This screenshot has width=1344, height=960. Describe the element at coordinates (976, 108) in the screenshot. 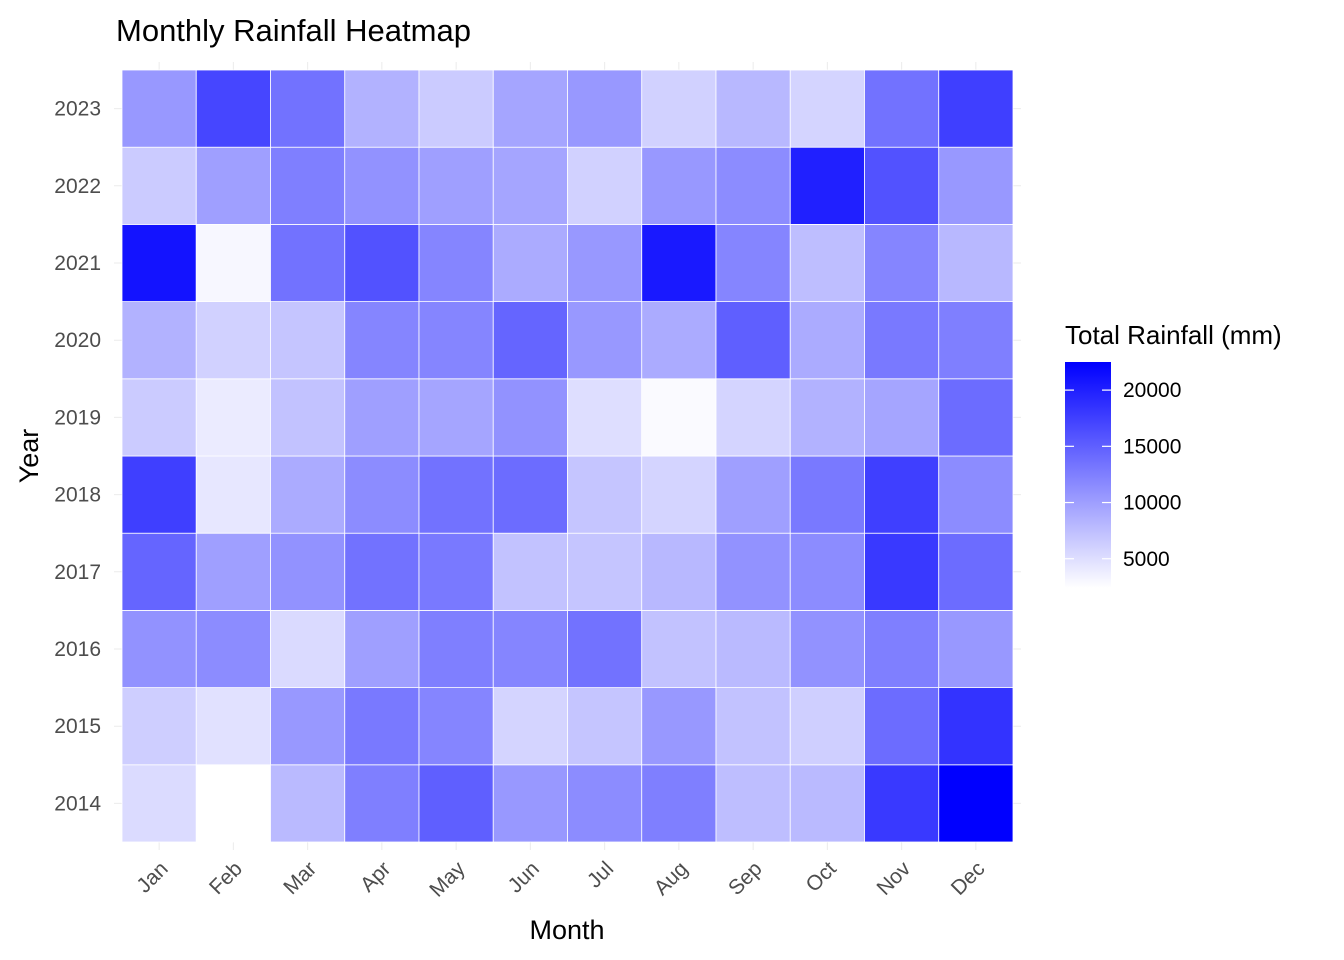

I see `heatmap-cell-dec-2023` at that location.